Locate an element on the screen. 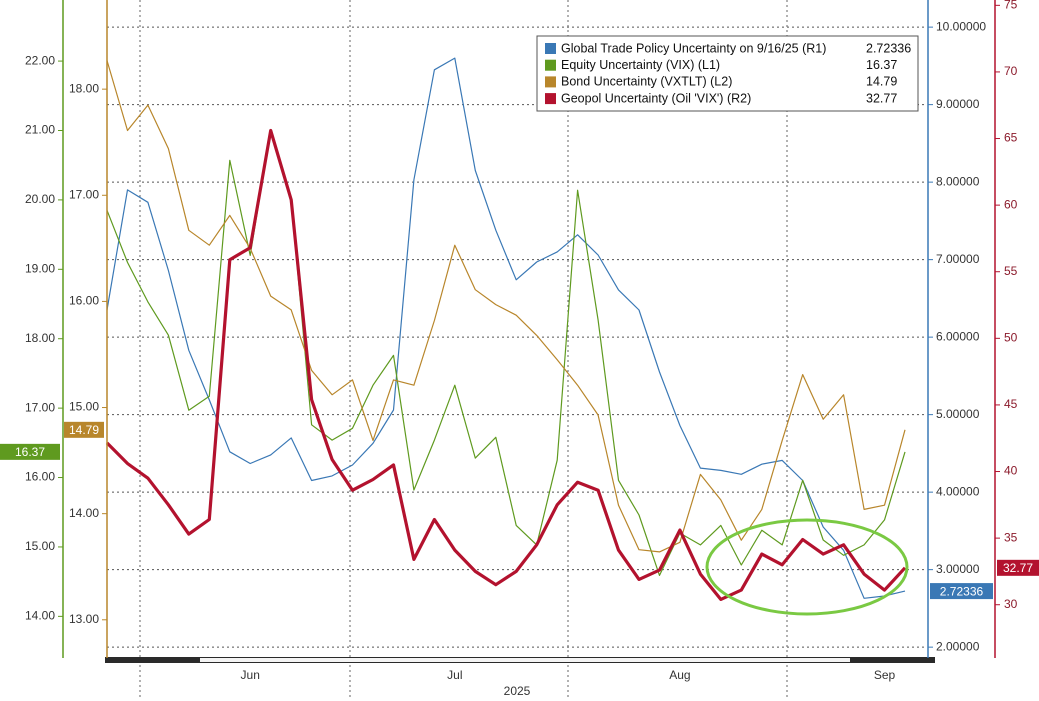 This screenshot has width=1039, height=701. x-tick-label: Sep is located at coordinates (885, 675).